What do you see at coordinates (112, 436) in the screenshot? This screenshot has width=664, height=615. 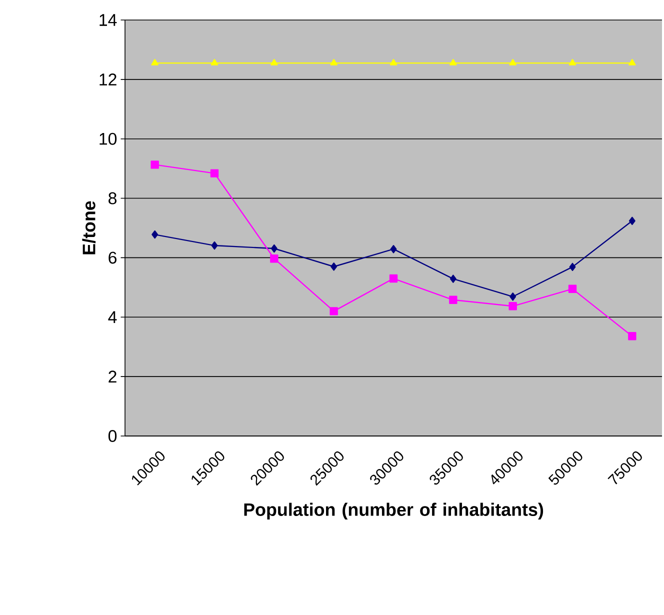 I see `y-tick-label: 0` at bounding box center [112, 436].